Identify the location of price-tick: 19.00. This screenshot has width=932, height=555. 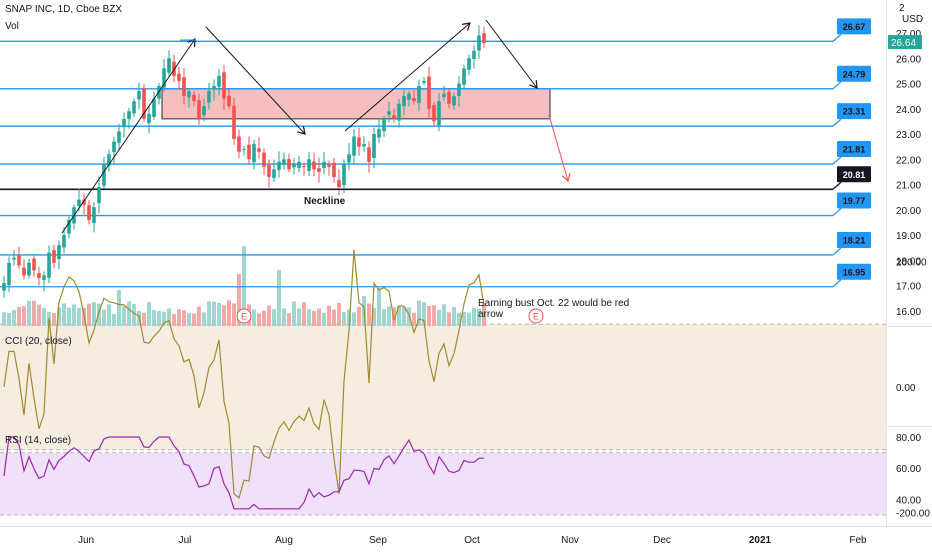
(908, 236).